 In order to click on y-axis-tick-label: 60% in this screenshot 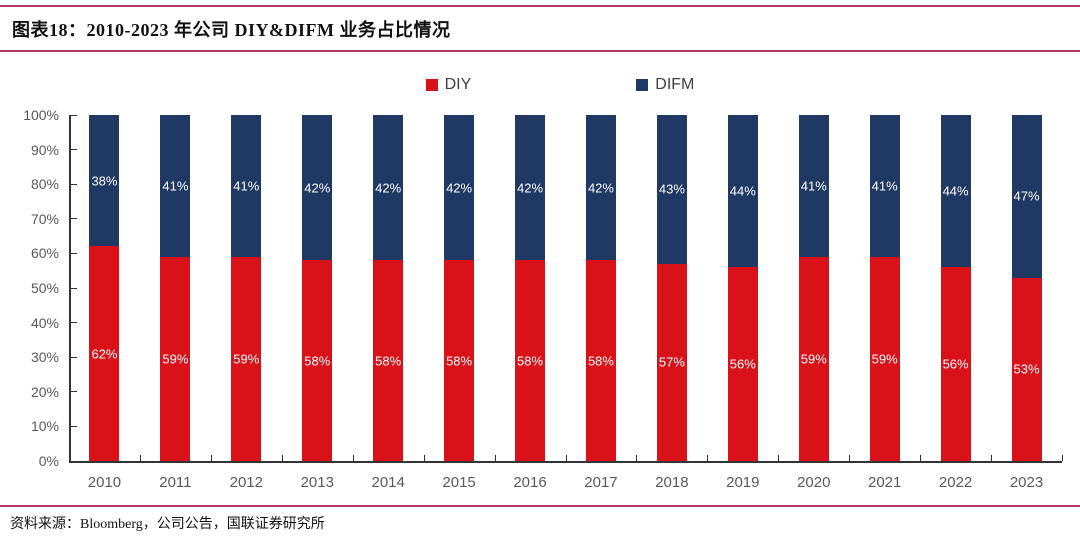, I will do `click(44, 253)`.